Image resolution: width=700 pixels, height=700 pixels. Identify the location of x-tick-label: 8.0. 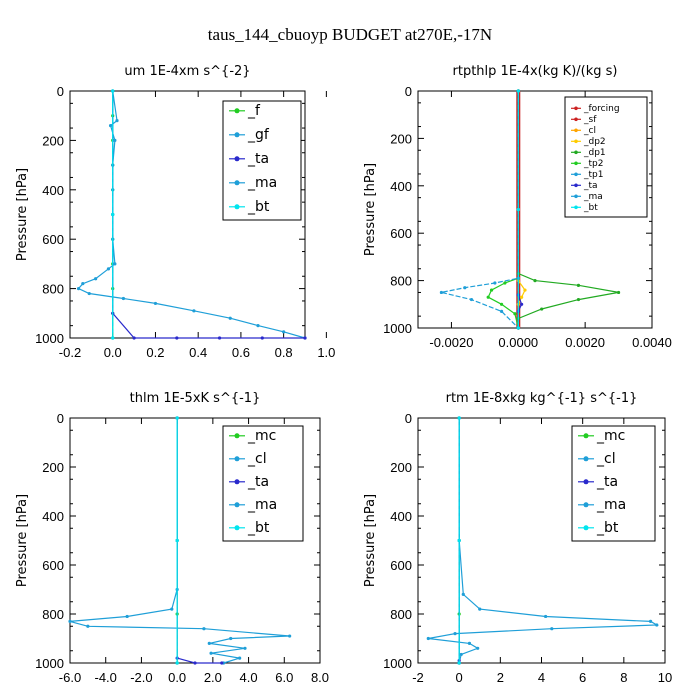
(320, 677).